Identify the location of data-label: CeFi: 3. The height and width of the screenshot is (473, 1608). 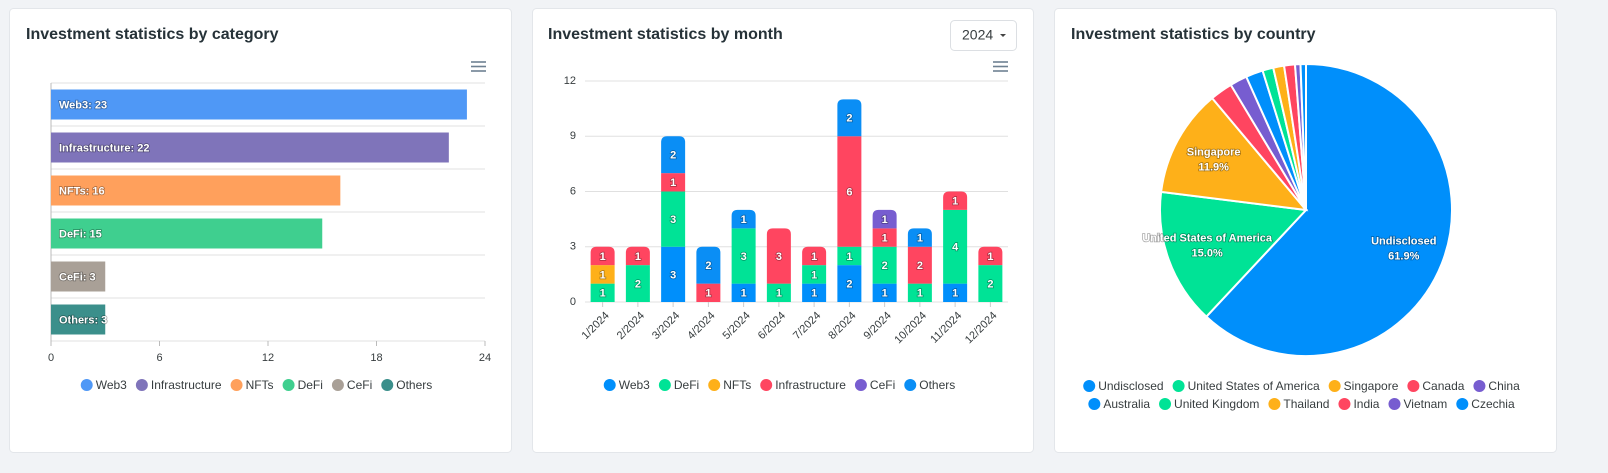
(77, 277).